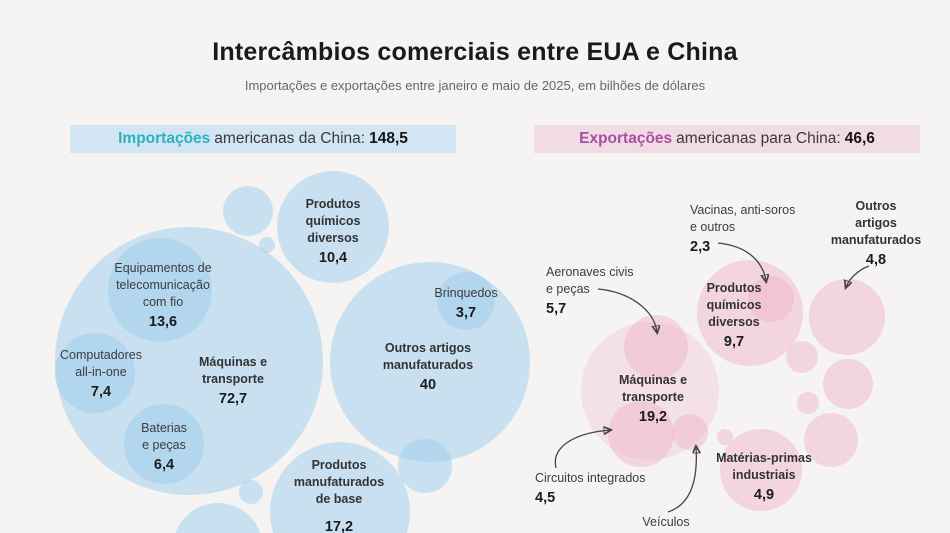 Image resolution: width=950 pixels, height=533 pixels. What do you see at coordinates (626, 138) in the screenshot?
I see `exports-banner-keyword: Exportações` at bounding box center [626, 138].